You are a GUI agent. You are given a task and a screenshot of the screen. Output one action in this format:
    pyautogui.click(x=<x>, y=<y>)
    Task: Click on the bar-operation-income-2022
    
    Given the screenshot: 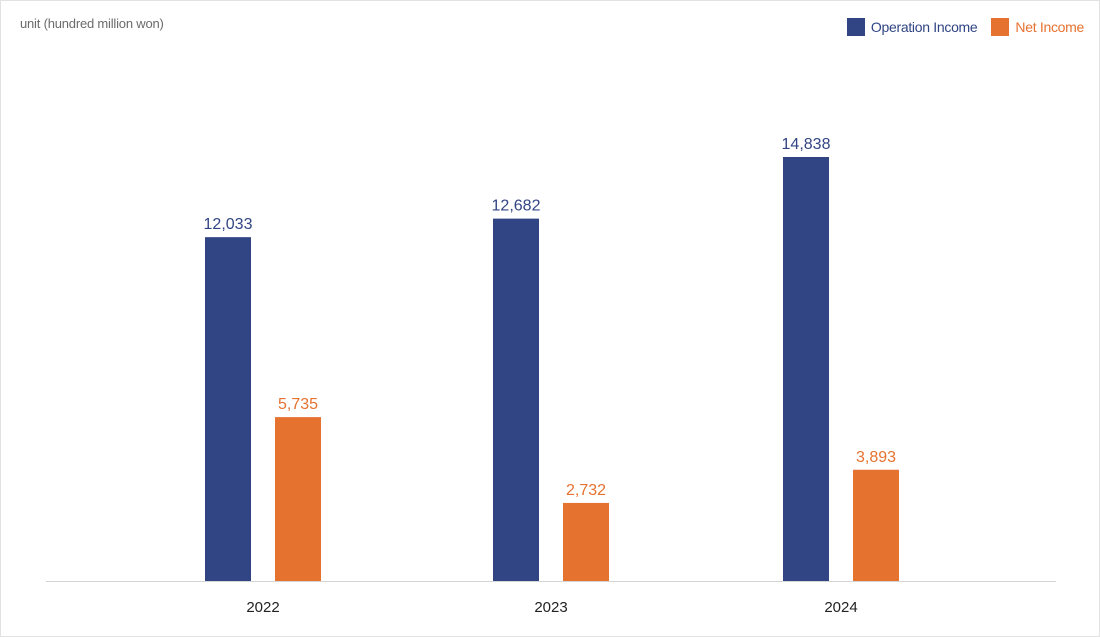 What is the action you would take?
    pyautogui.click(x=228, y=409)
    